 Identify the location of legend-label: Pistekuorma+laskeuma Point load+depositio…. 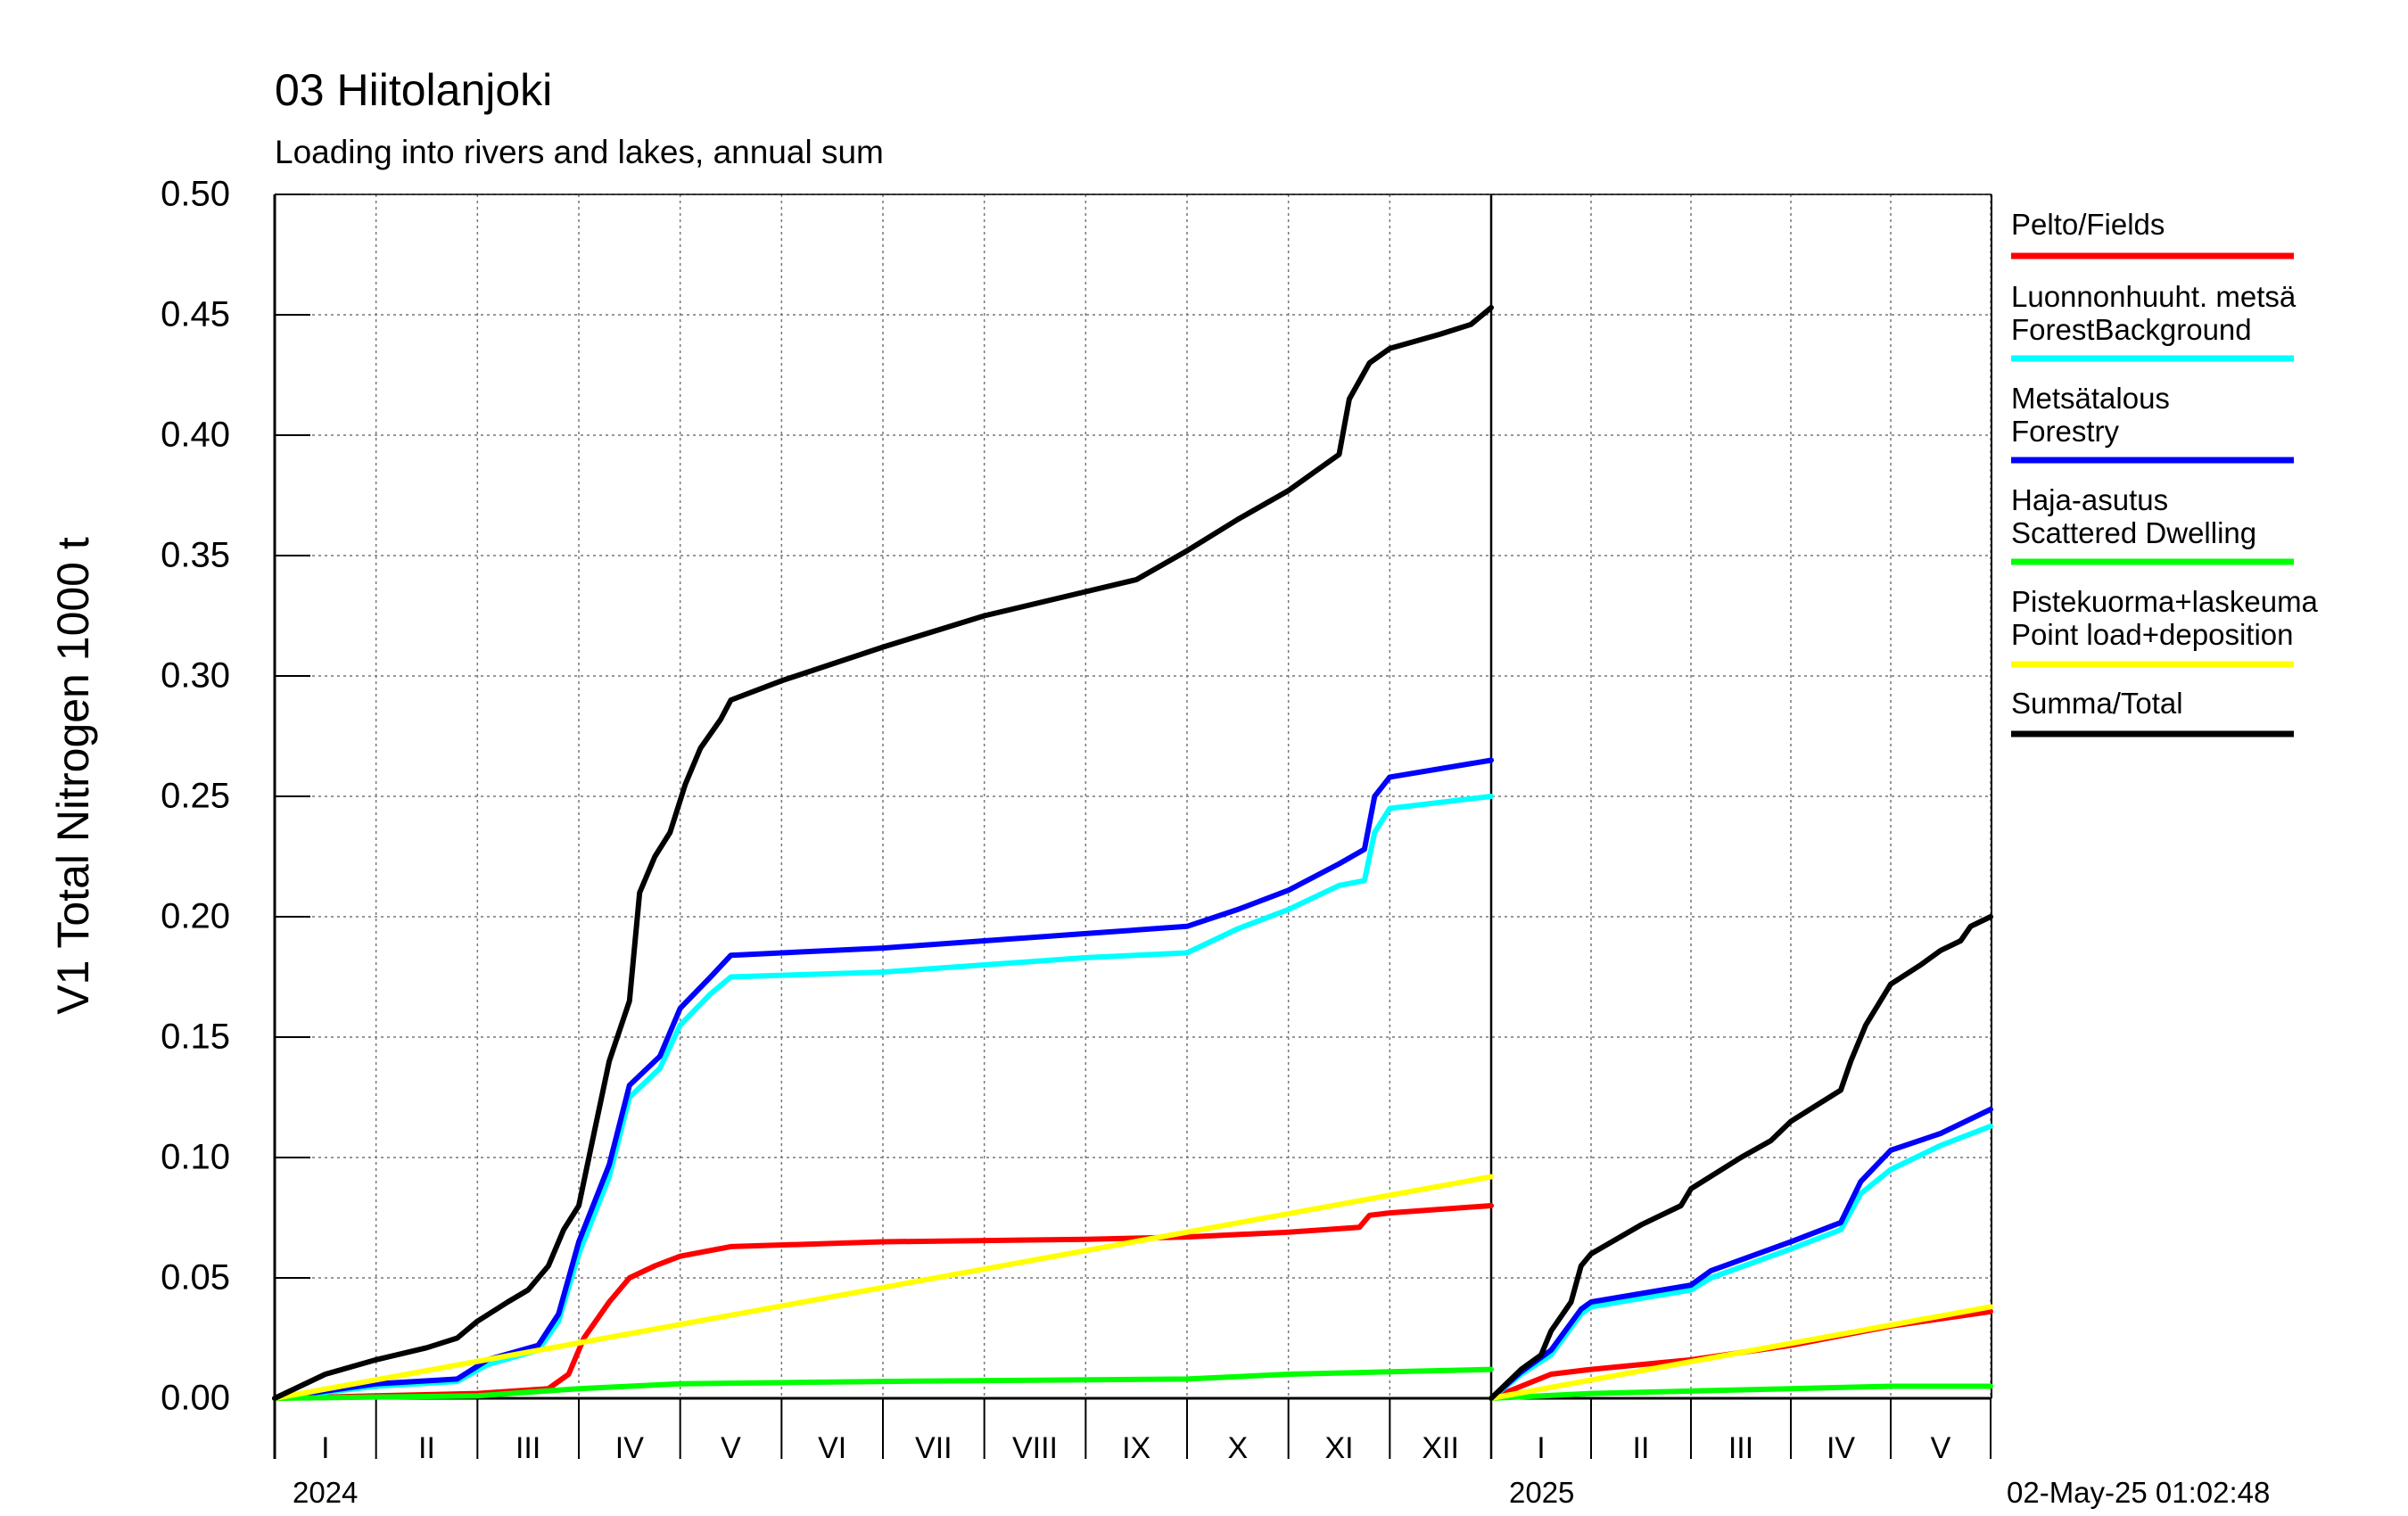
(2164, 618).